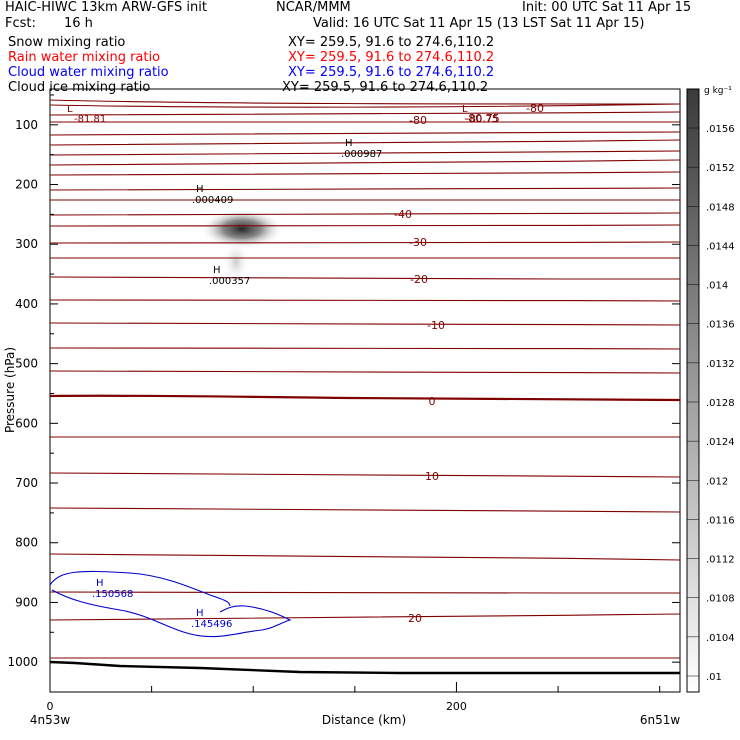  Describe the element at coordinates (535, 108) in the screenshot. I see `contour-label-minus80-top: -80` at that location.